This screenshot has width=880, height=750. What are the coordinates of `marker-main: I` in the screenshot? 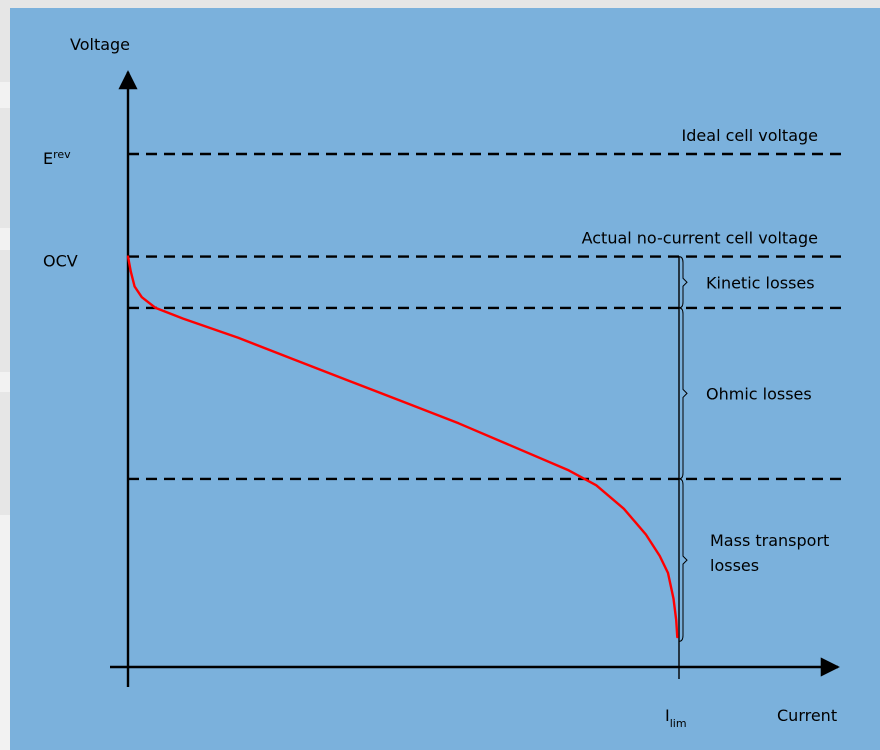 It's located at (667, 715).